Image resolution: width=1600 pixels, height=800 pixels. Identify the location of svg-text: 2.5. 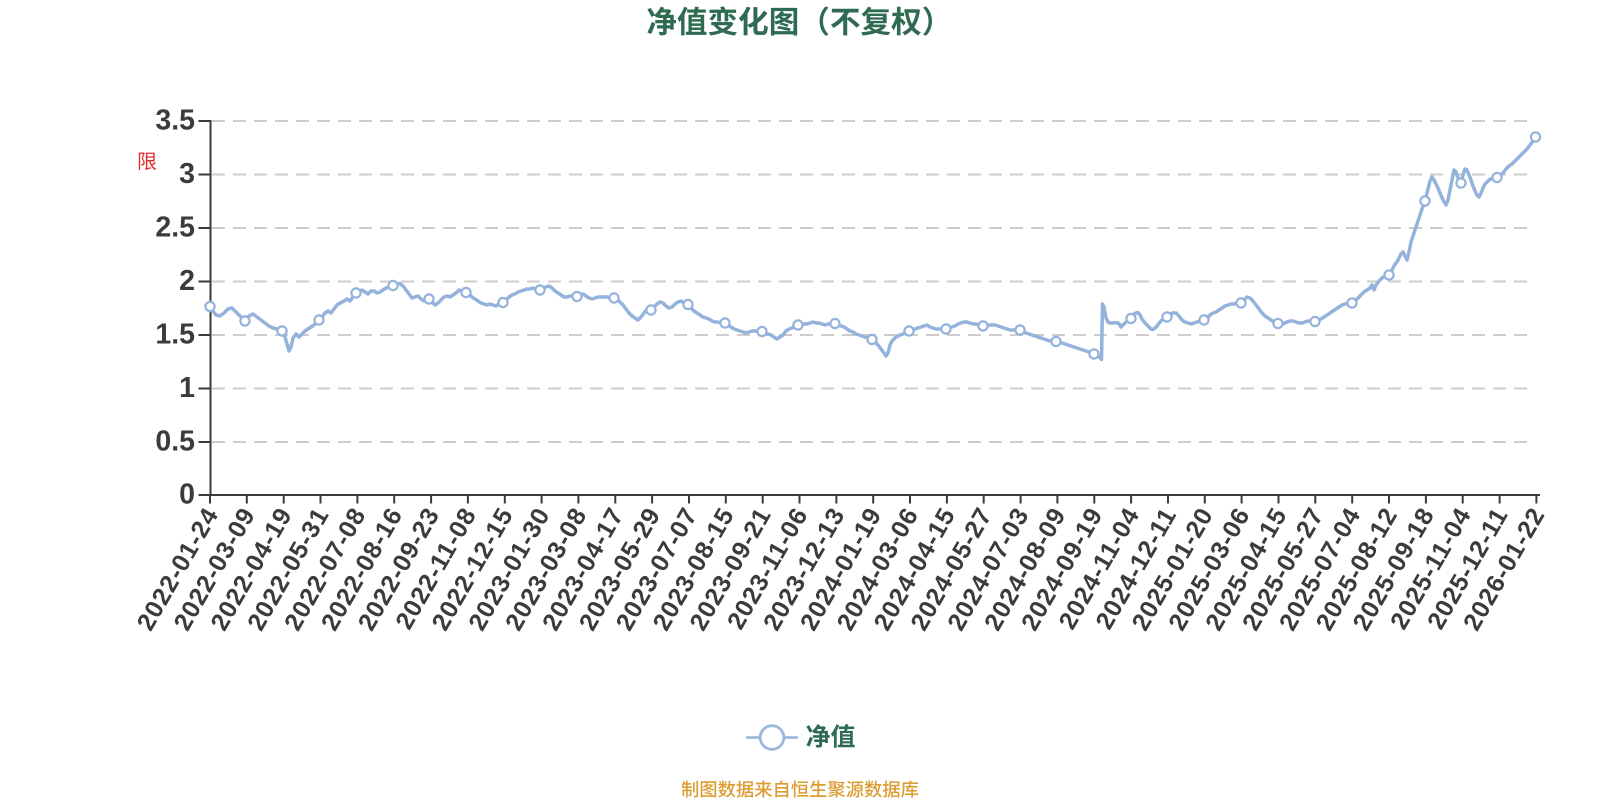
(175, 228).